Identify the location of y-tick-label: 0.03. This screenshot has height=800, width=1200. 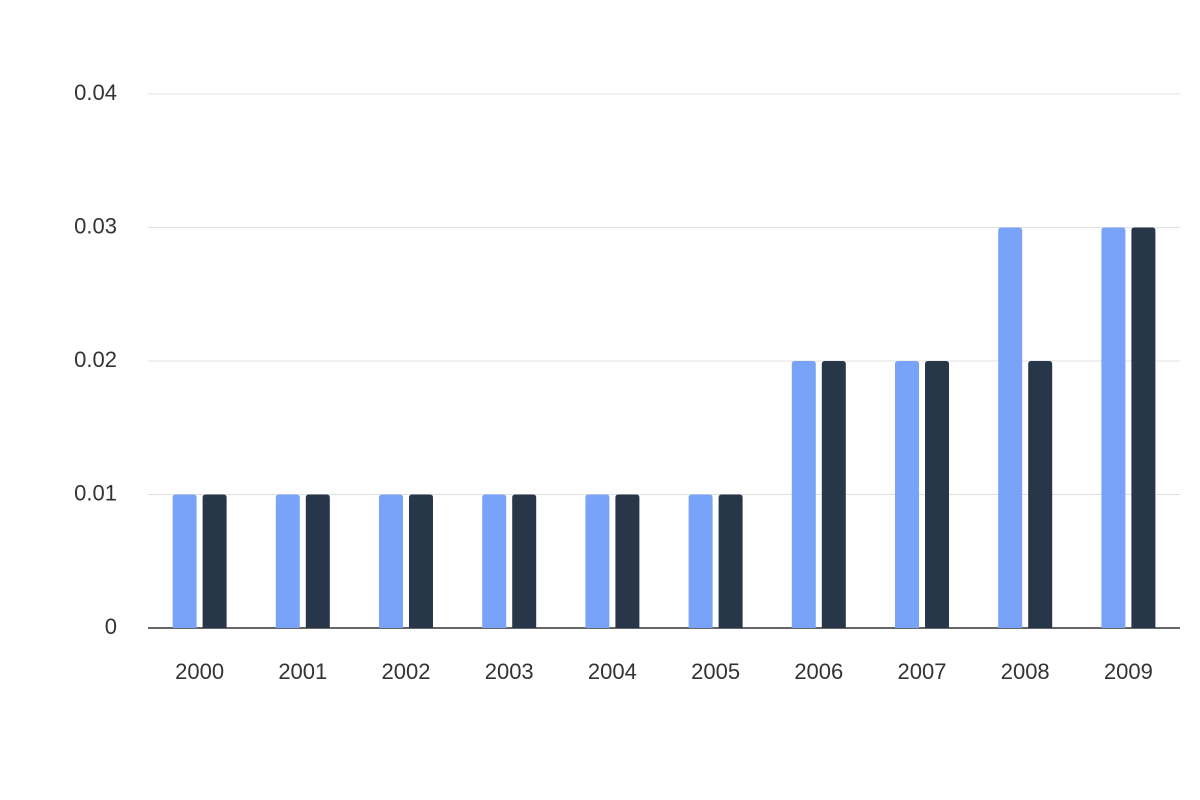
(95, 225).